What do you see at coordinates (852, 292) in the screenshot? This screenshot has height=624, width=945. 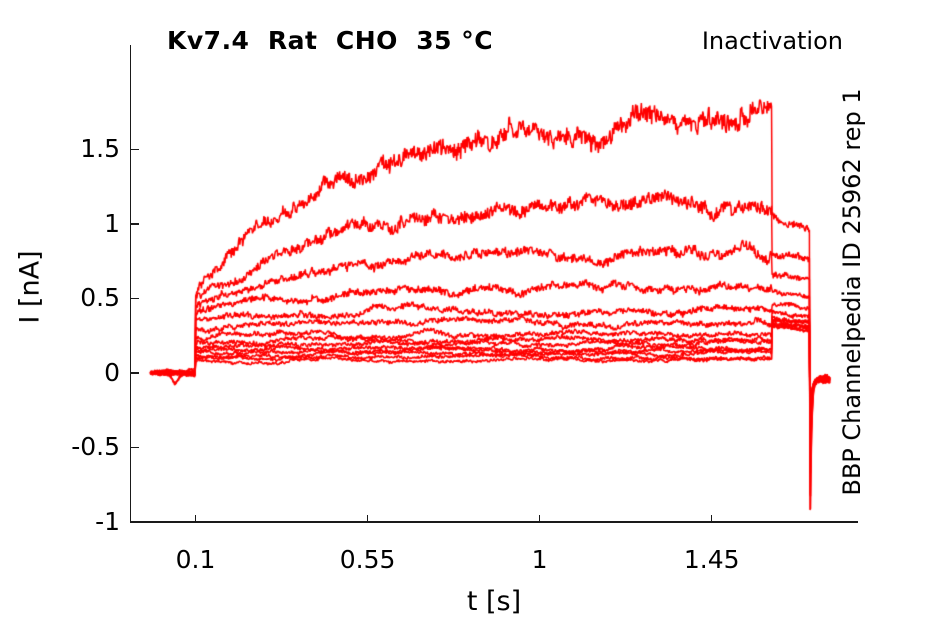 I see `side-annotation: BBP Channelpedia ID 25962 rep 1` at bounding box center [852, 292].